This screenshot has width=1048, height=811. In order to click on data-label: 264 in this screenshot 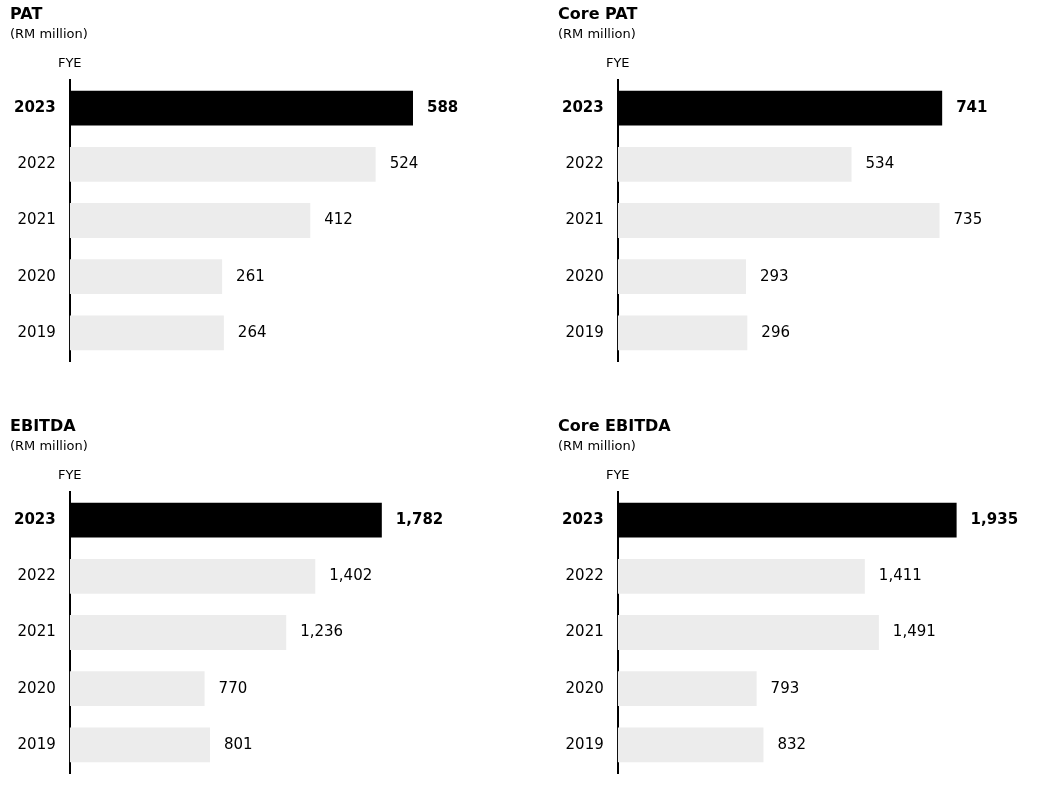, I will do `click(252, 331)`.